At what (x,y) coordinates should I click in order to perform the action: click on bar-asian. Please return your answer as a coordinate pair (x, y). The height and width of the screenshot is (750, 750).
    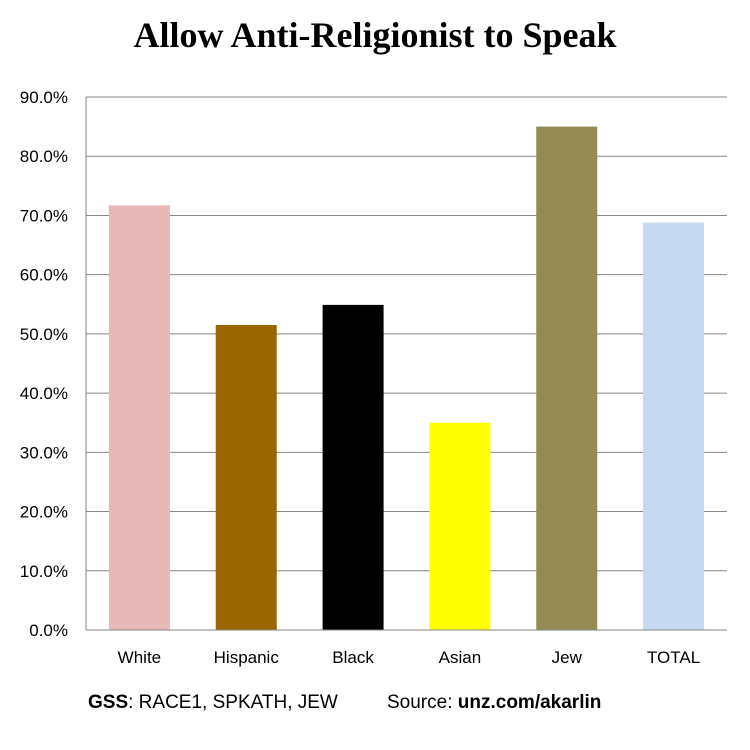
    Looking at the image, I should click on (460, 526).